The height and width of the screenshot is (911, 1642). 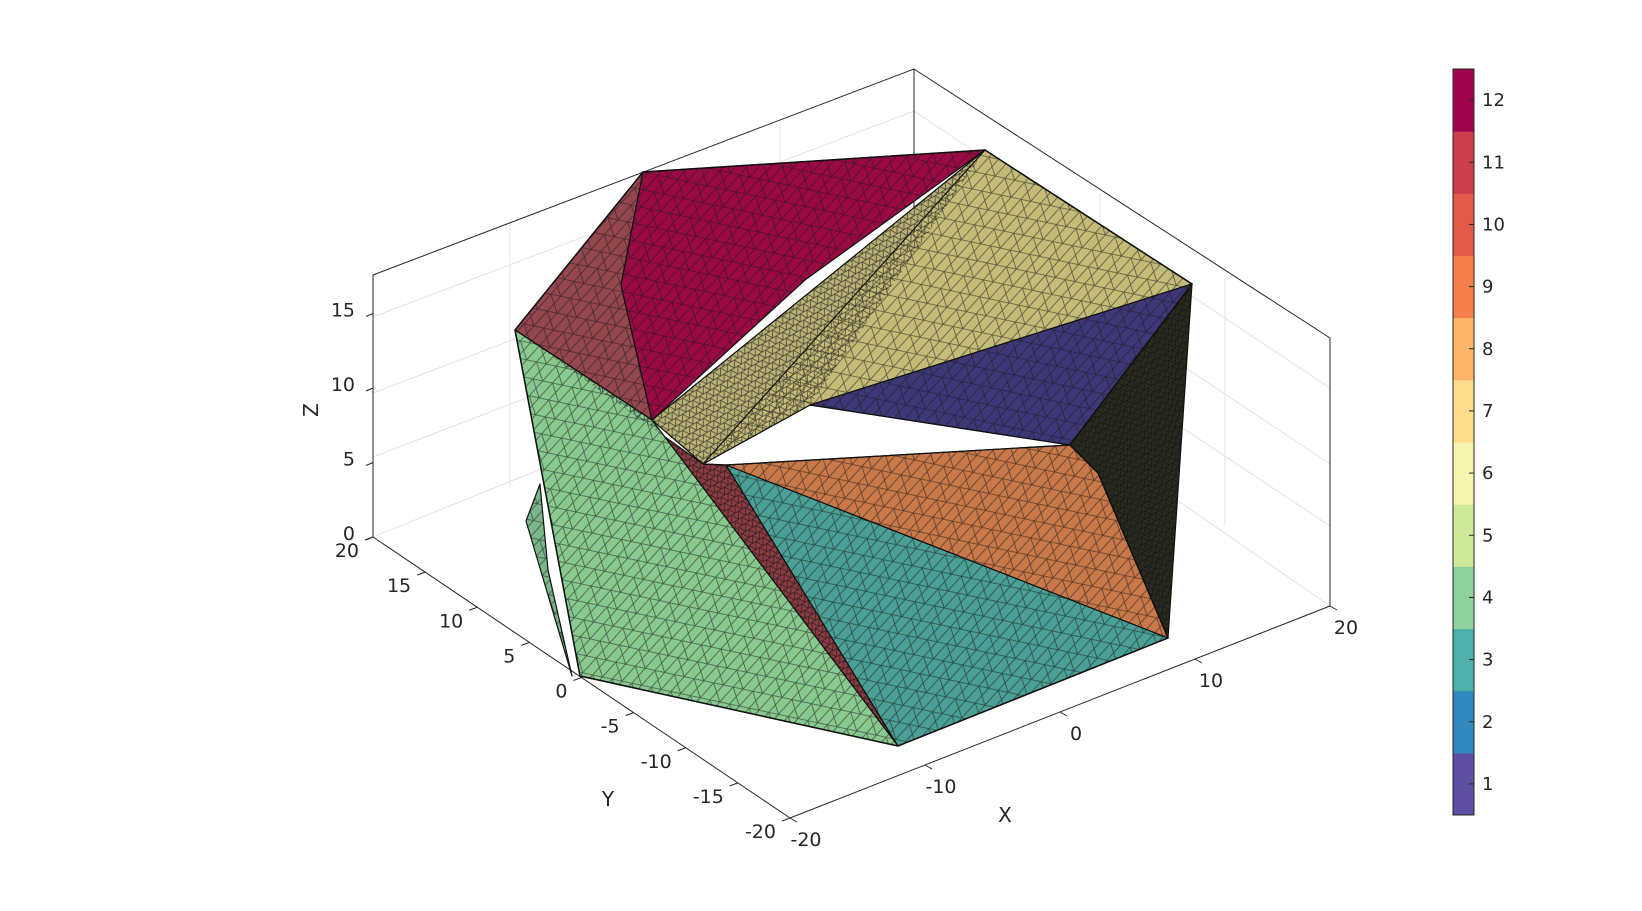 I want to click on y-tick-label: 10, so click(x=451, y=621).